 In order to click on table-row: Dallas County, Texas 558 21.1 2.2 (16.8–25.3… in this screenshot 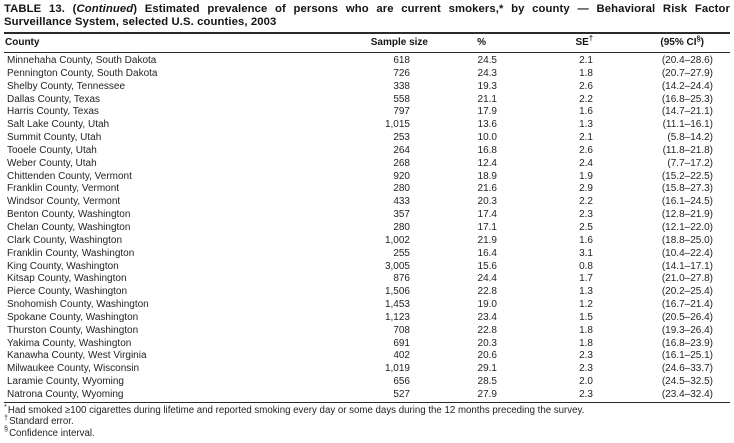, I will do `click(367, 100)`.